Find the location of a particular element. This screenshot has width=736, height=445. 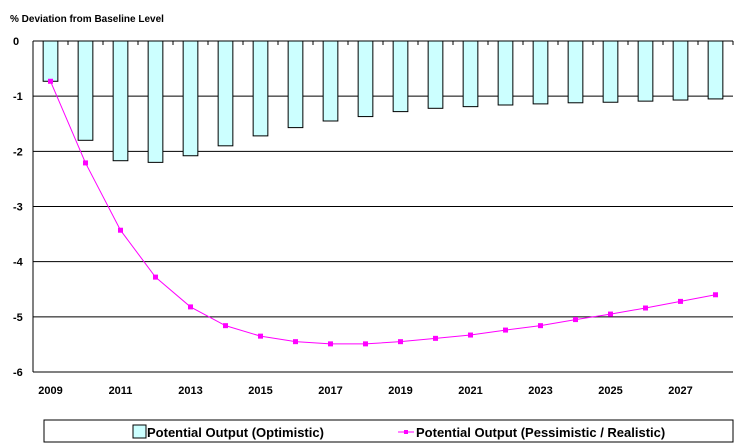

y-tick-label: -5 is located at coordinates (18, 318).